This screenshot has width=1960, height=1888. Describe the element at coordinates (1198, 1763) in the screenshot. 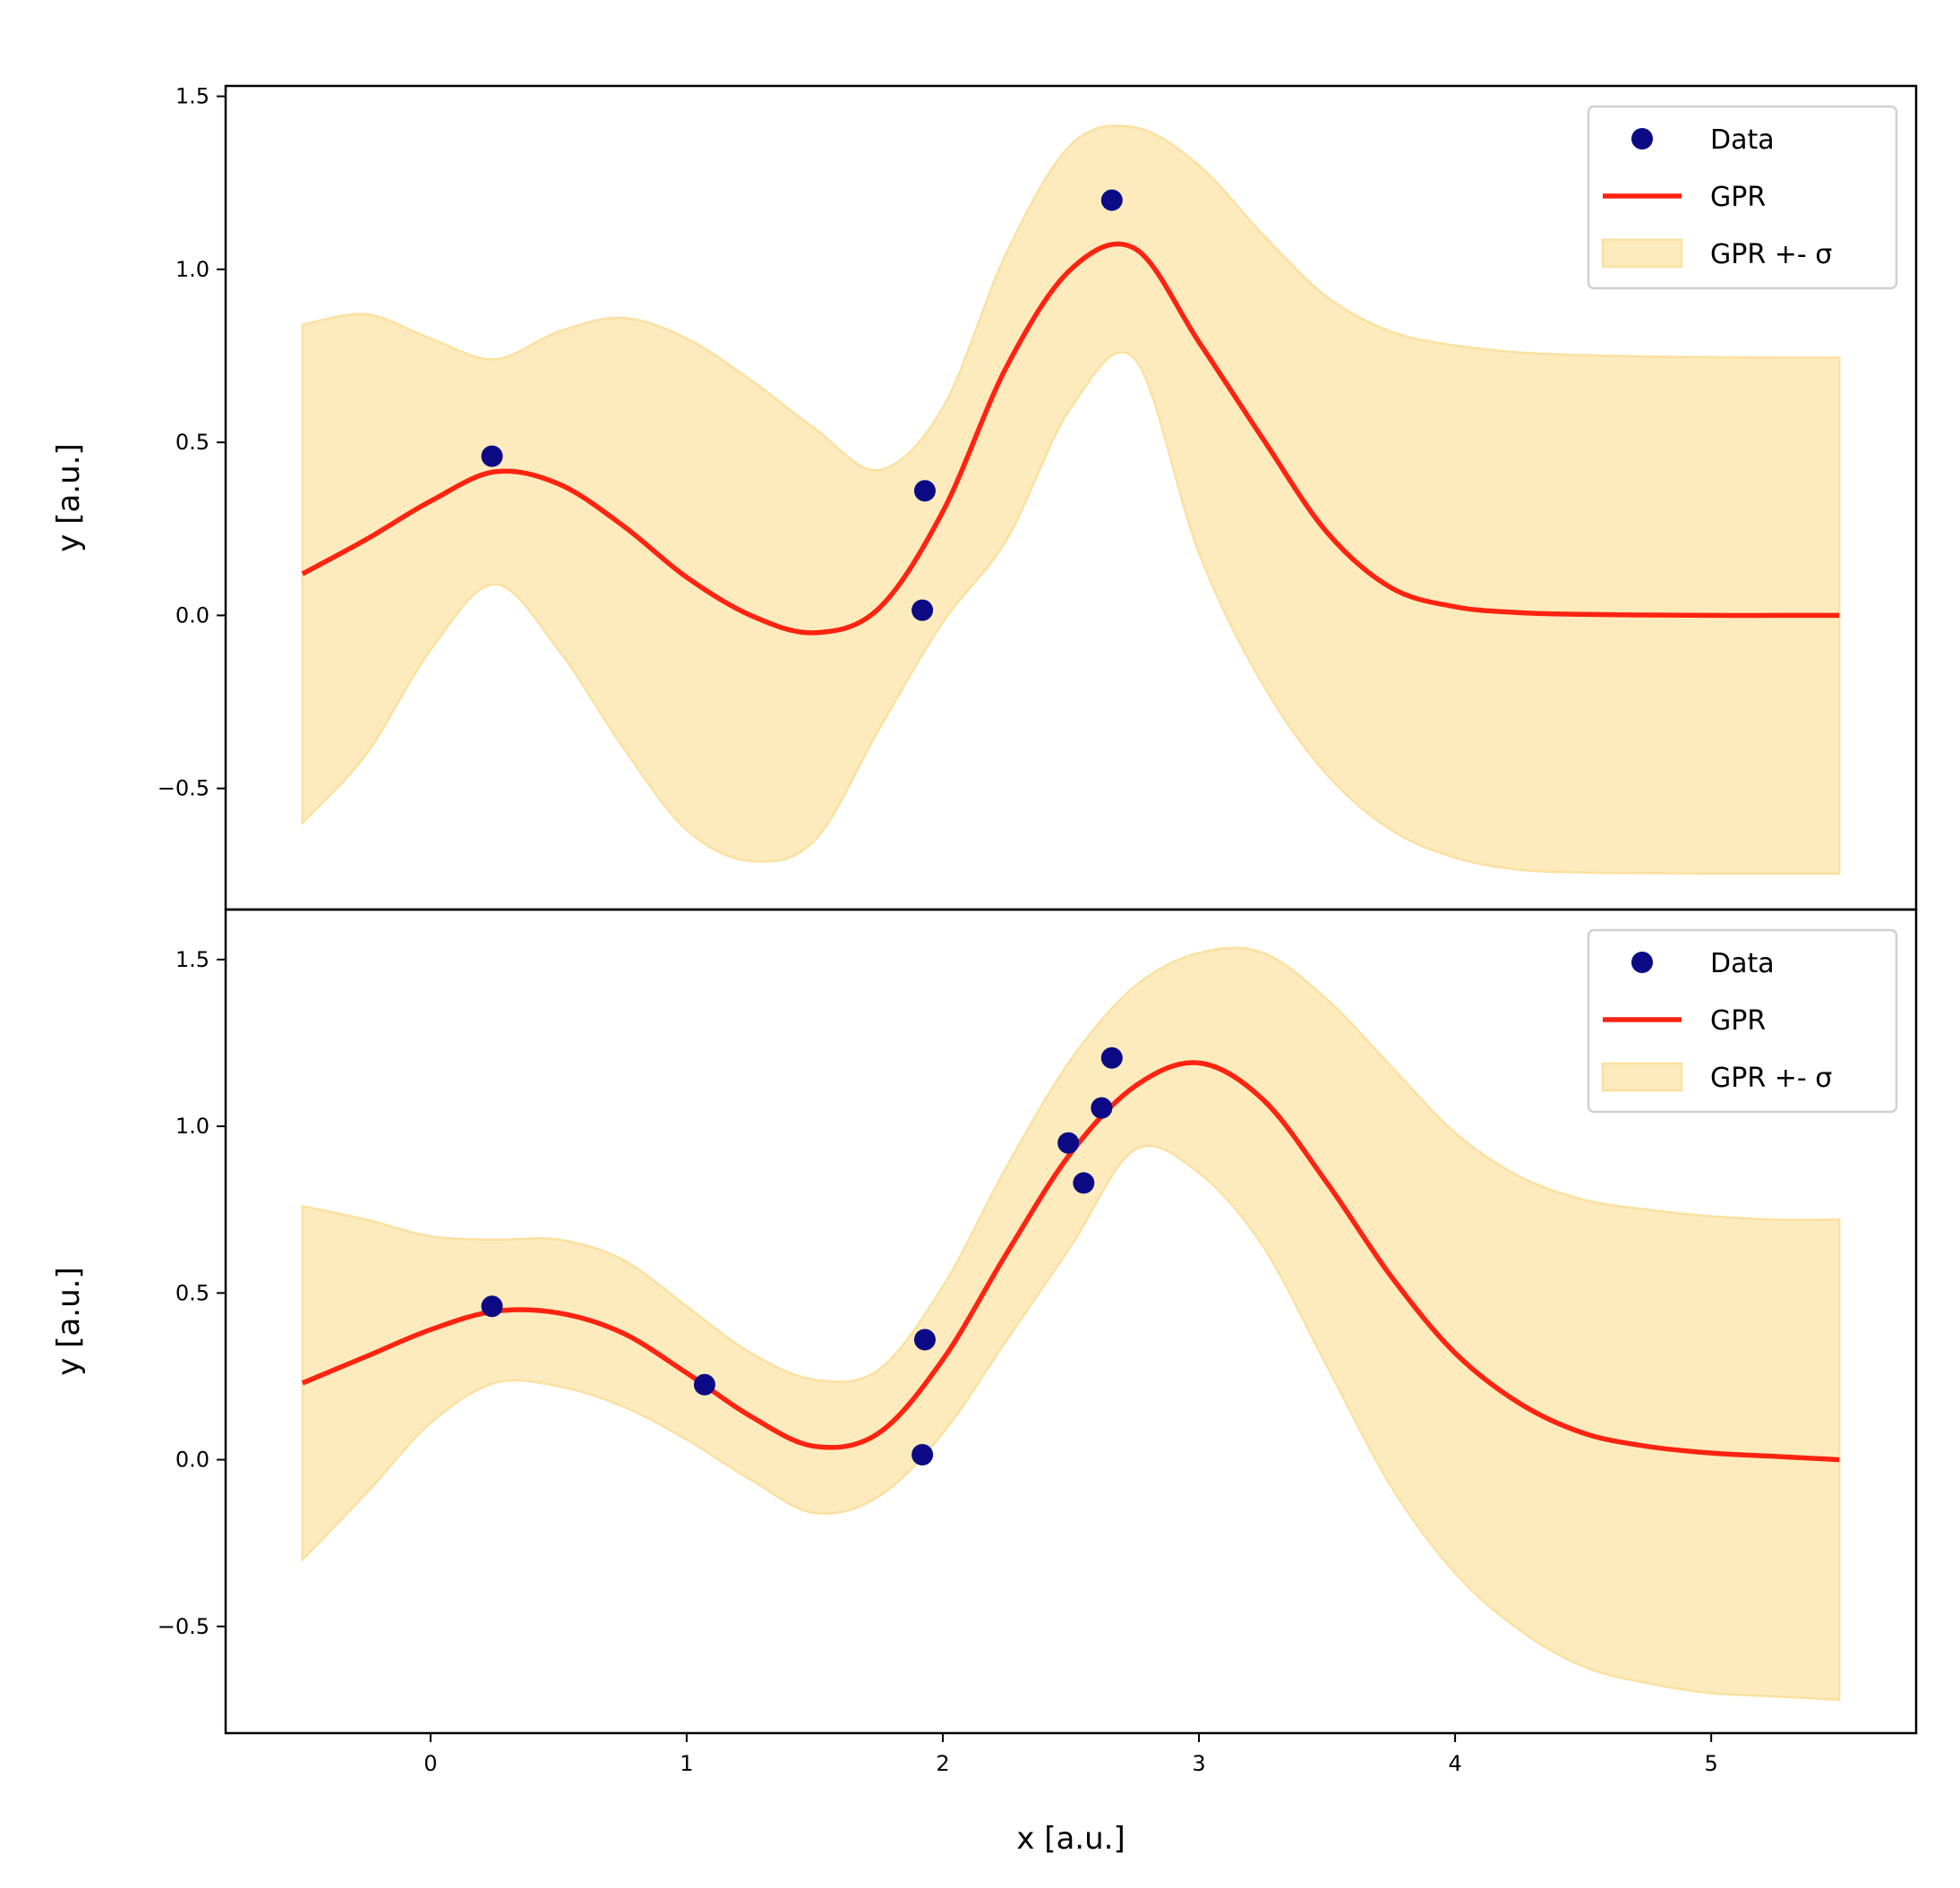

I see `x-tick-label: 3` at that location.